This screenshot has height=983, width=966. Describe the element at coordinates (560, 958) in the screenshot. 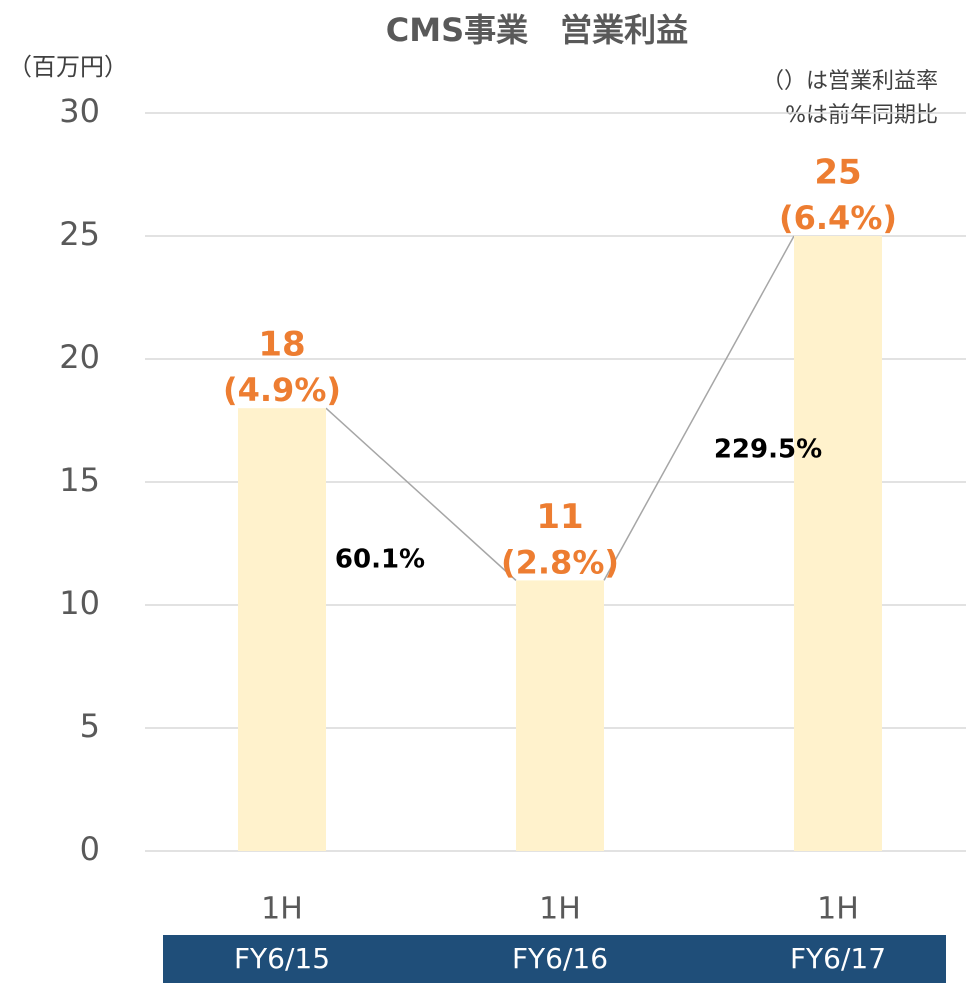

I see `group-label: FY6/16` at that location.